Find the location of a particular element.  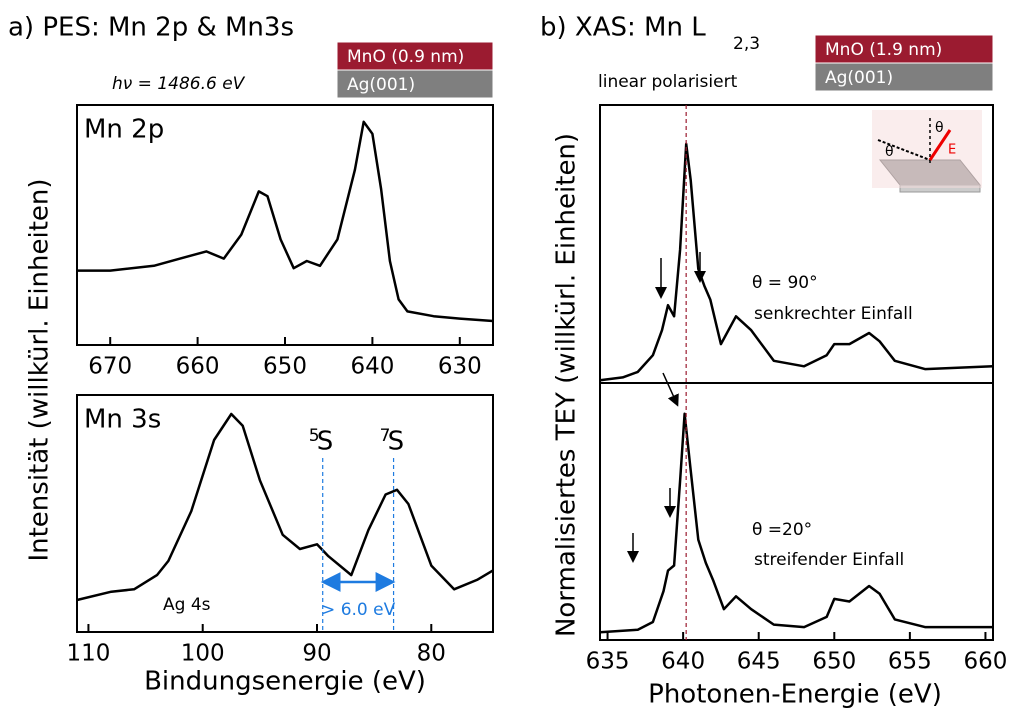

subtitle: linear polarisiert is located at coordinates (668, 82).